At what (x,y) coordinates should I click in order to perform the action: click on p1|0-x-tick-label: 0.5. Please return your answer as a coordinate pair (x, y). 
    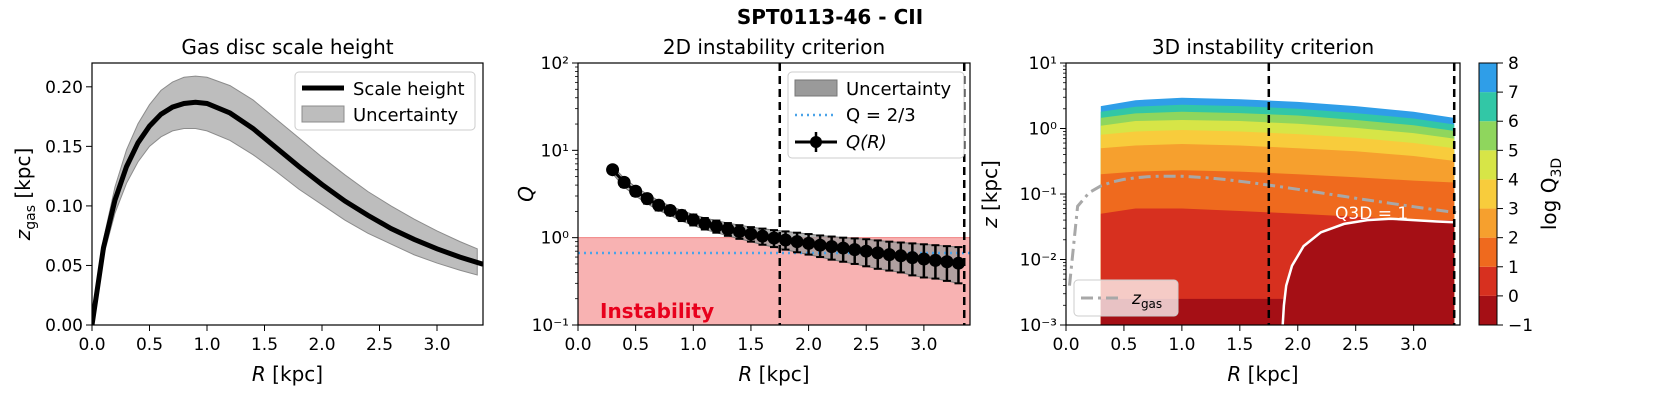
    Looking at the image, I should click on (149, 345).